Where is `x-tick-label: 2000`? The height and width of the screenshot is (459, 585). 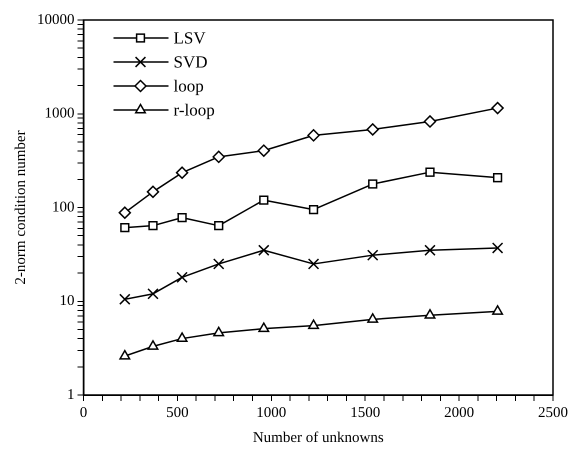 x-tick-label: 2000 is located at coordinates (459, 412).